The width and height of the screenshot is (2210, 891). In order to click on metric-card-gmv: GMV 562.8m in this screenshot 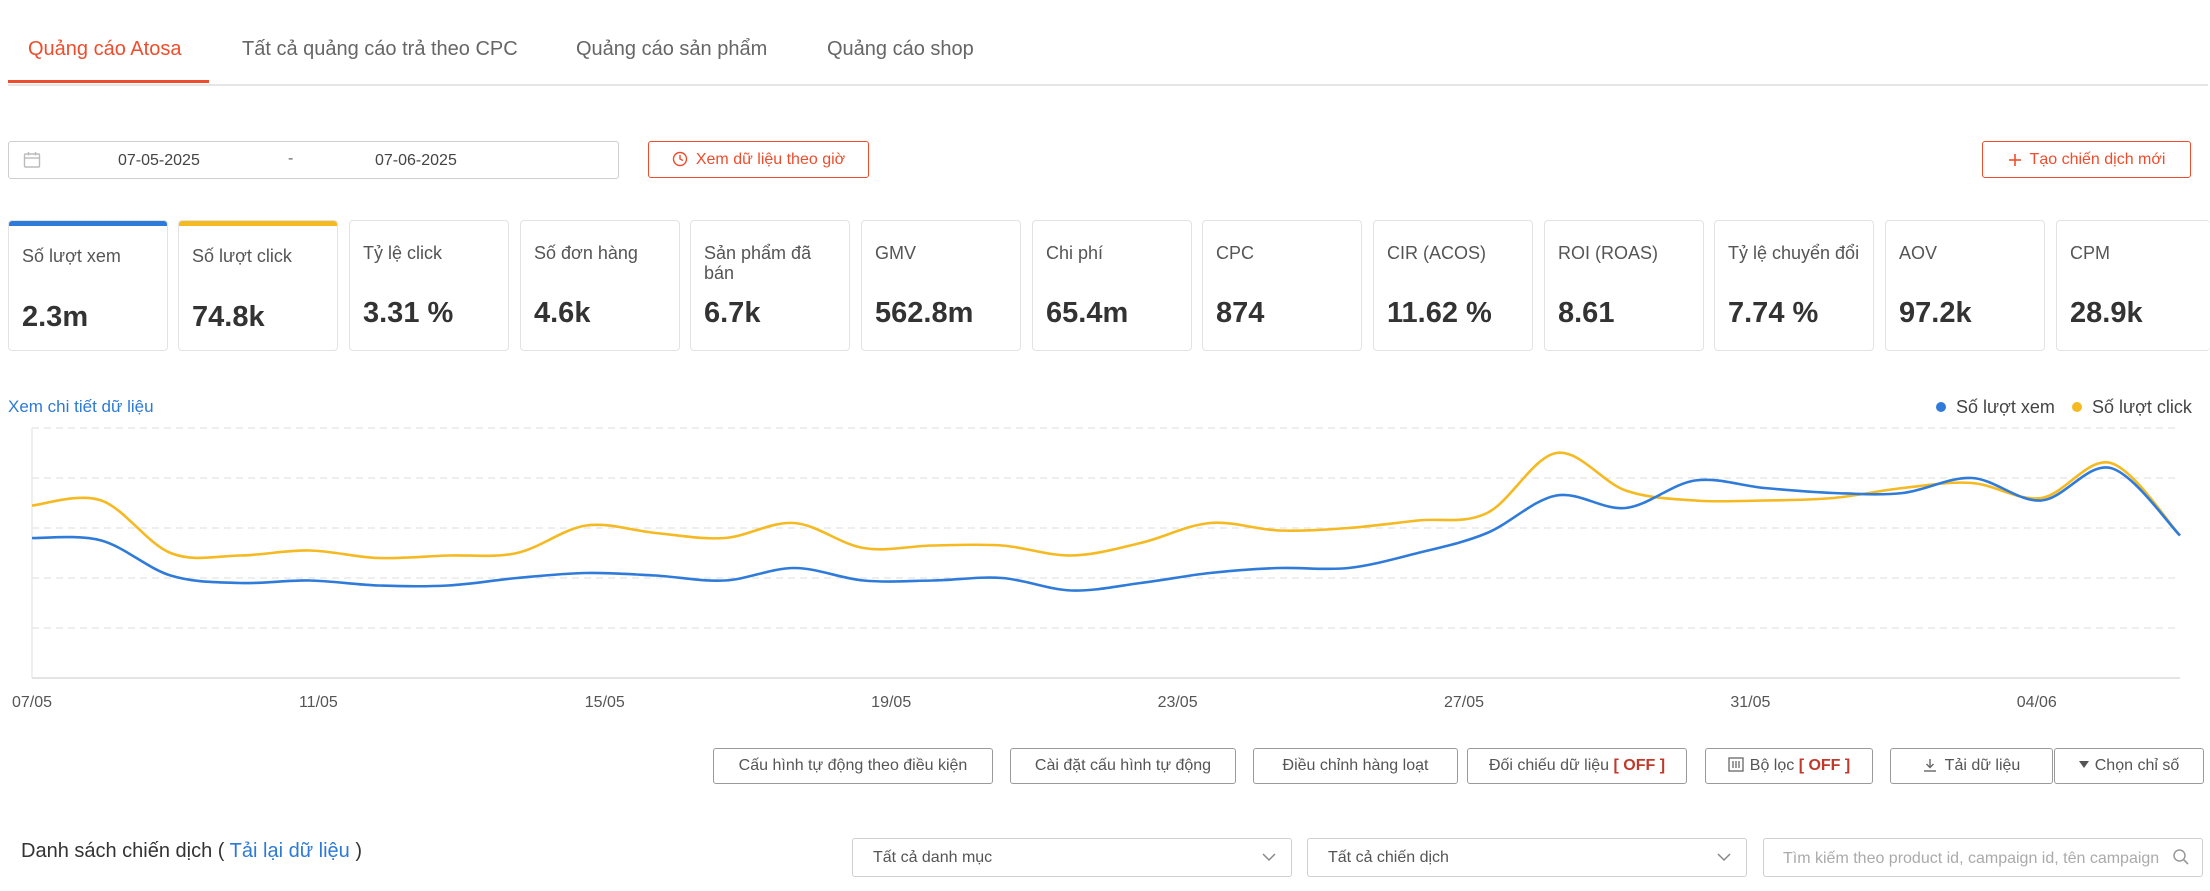, I will do `click(941, 285)`.